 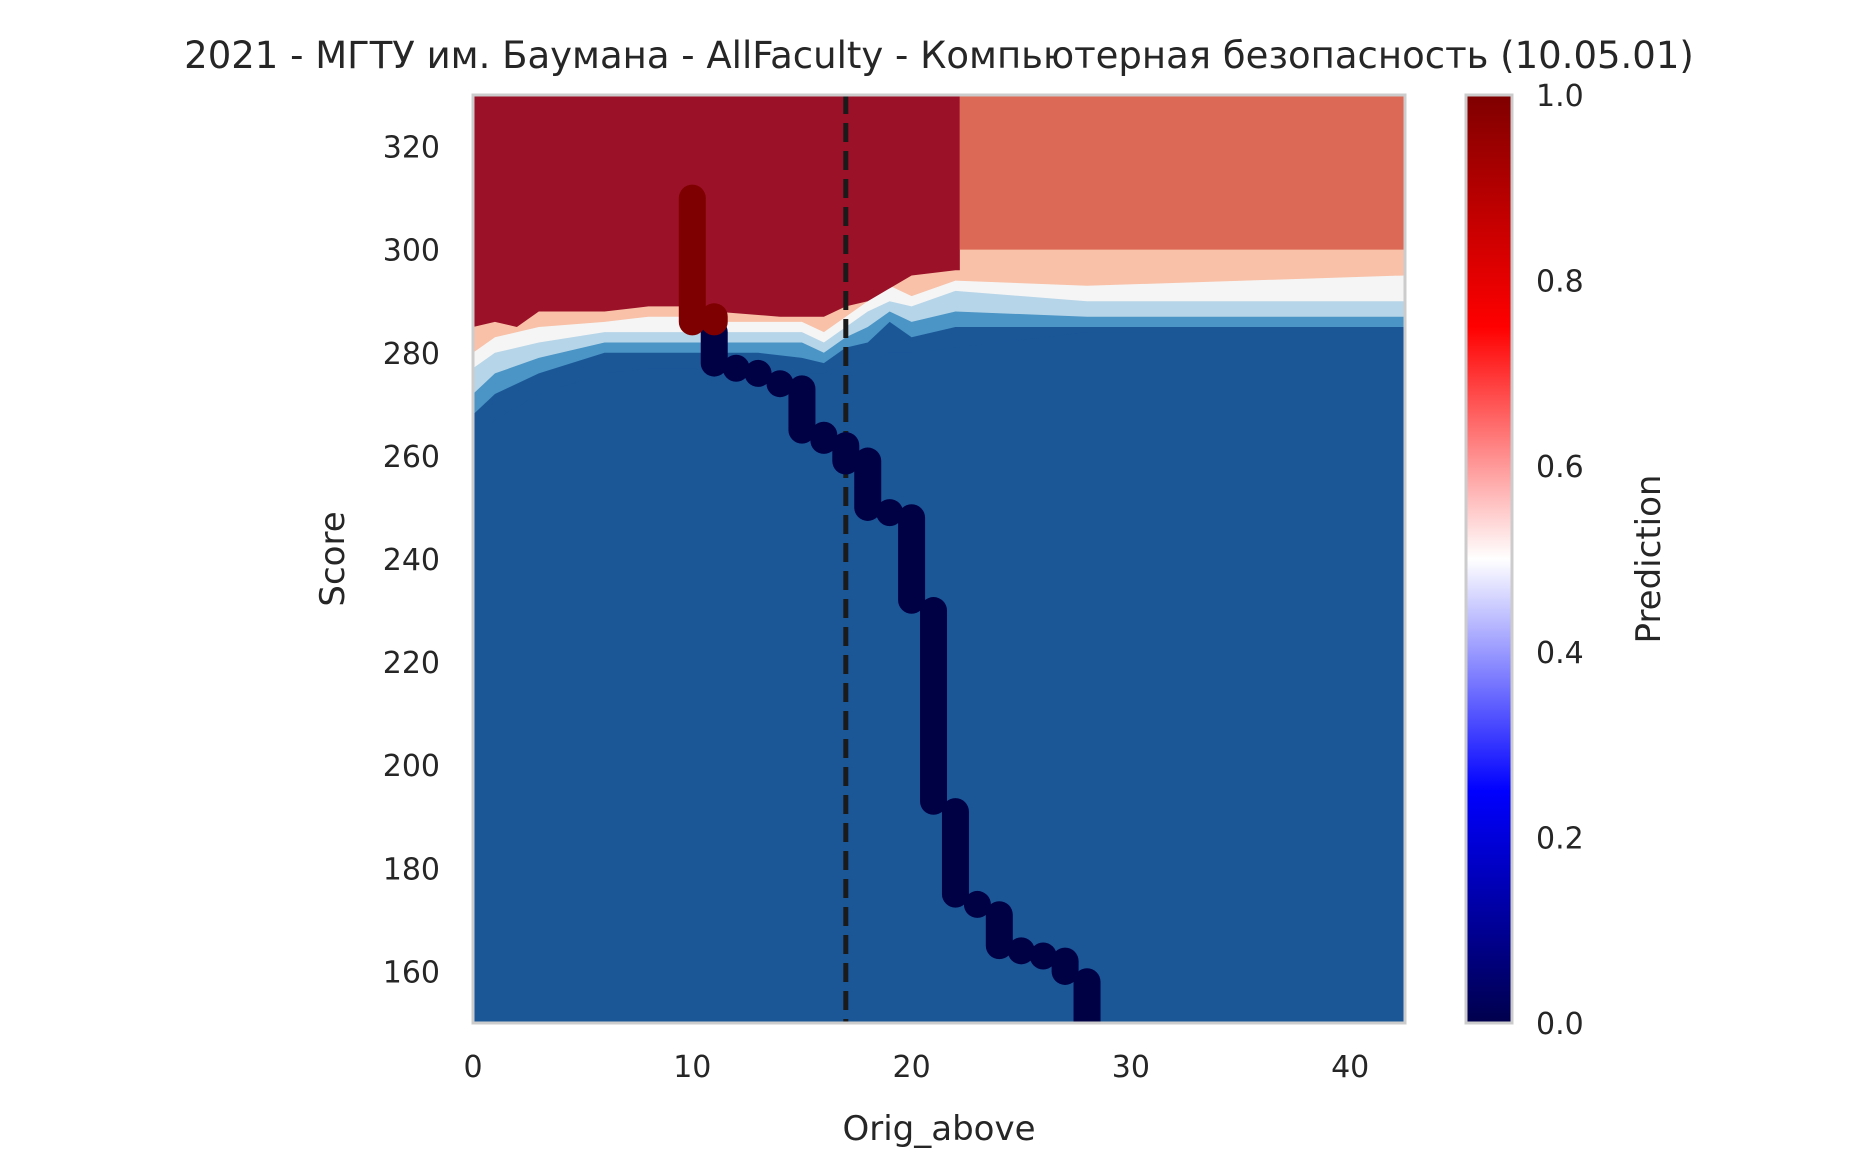 What do you see at coordinates (1560, 96) in the screenshot?
I see `colorbar-tick-label: 1.0` at bounding box center [1560, 96].